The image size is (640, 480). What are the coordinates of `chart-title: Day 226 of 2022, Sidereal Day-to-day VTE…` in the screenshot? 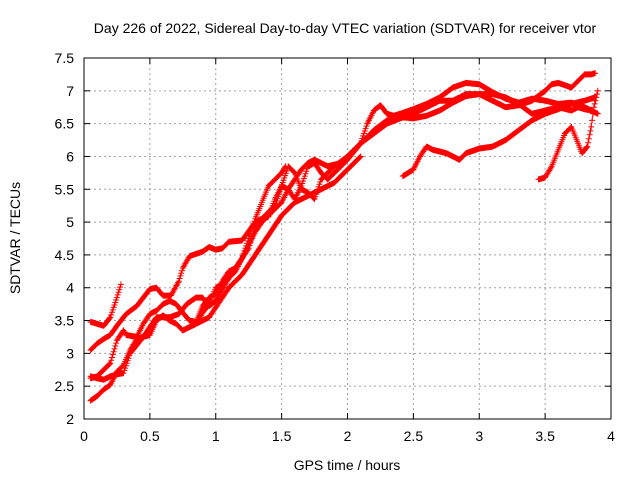 It's located at (345, 28).